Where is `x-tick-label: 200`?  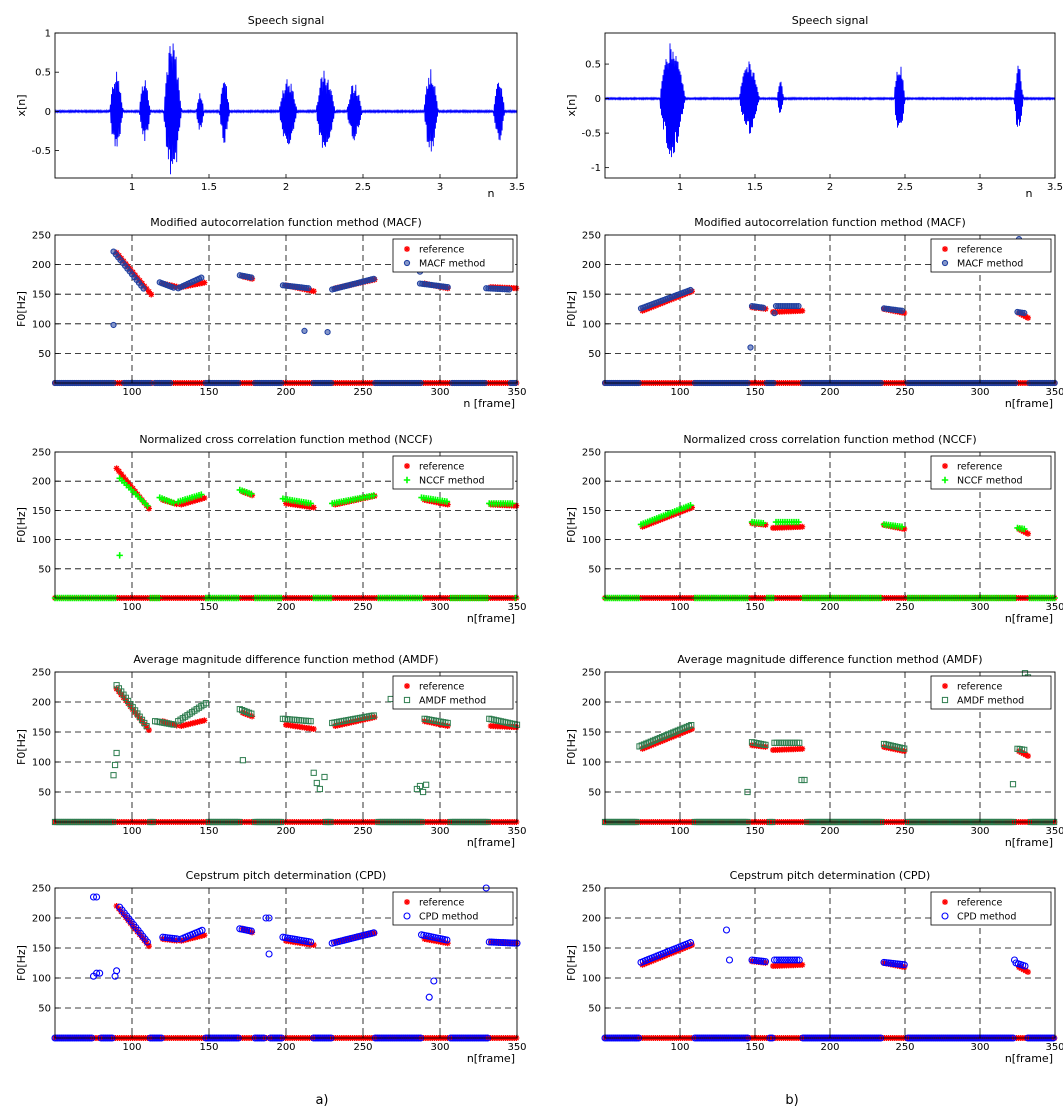
x-tick-label: 200 is located at coordinates (829, 607).